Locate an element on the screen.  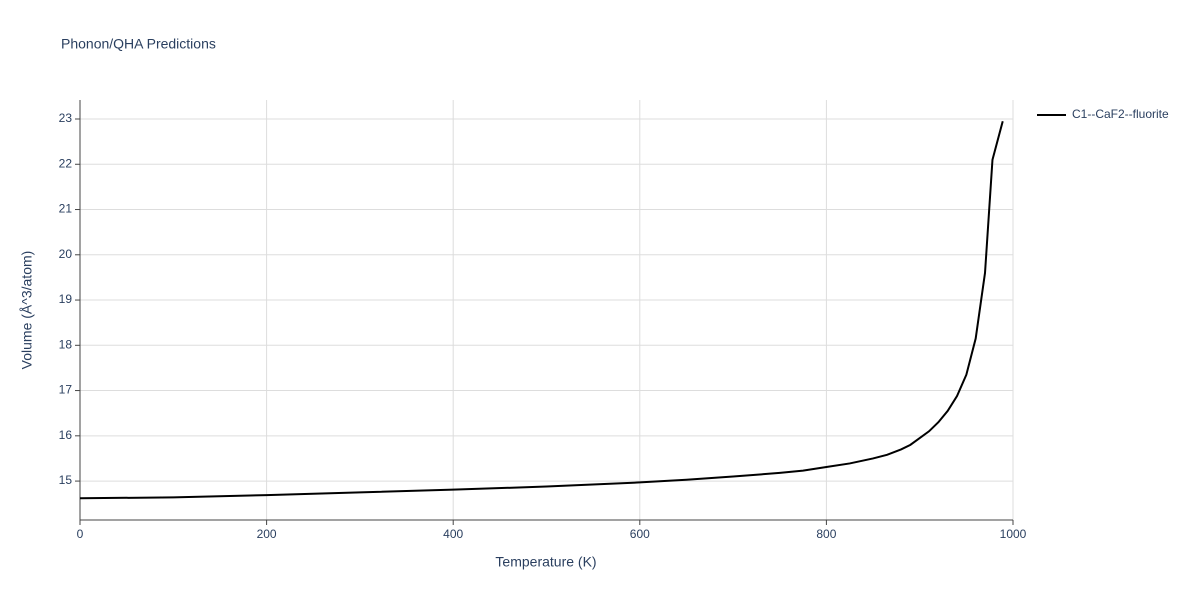
x-axis-label: Temperature (K) is located at coordinates (545, 562).